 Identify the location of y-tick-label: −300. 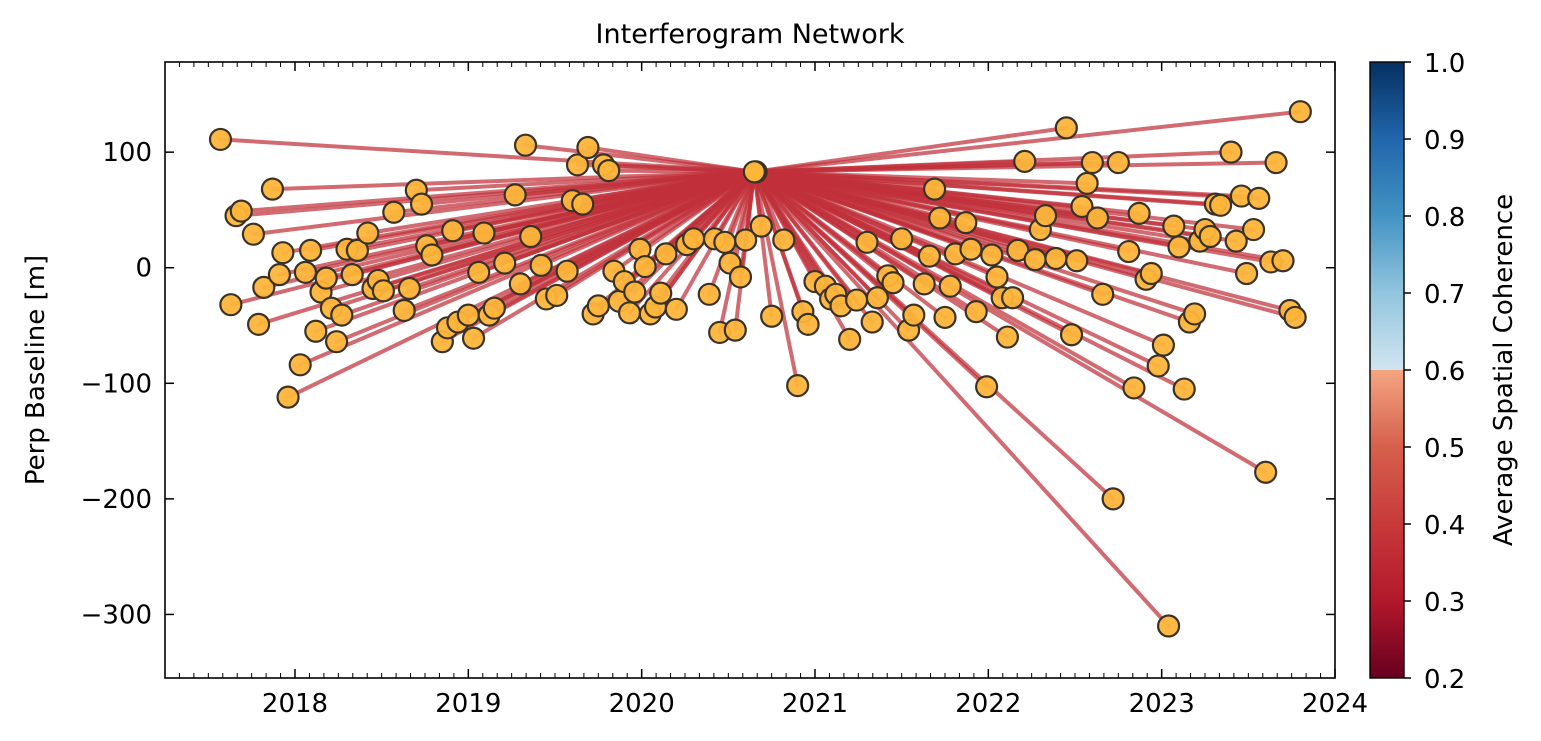
(116, 615).